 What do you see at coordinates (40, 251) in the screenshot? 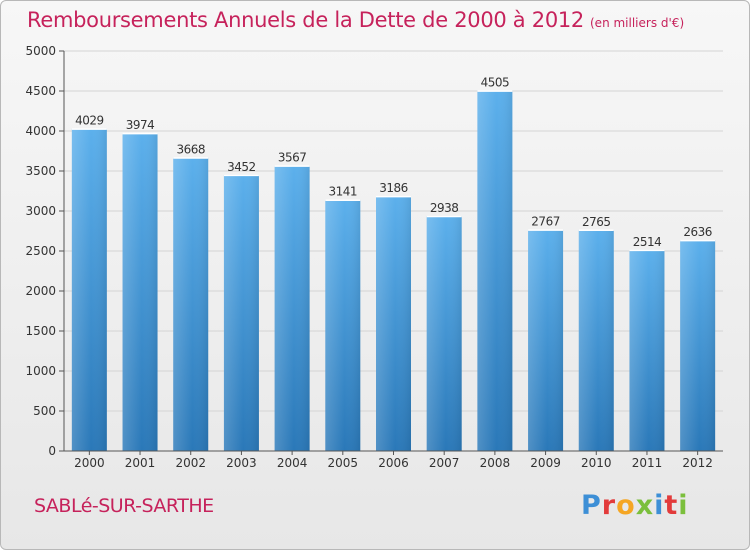
I see `y-tick-label: 2500` at bounding box center [40, 251].